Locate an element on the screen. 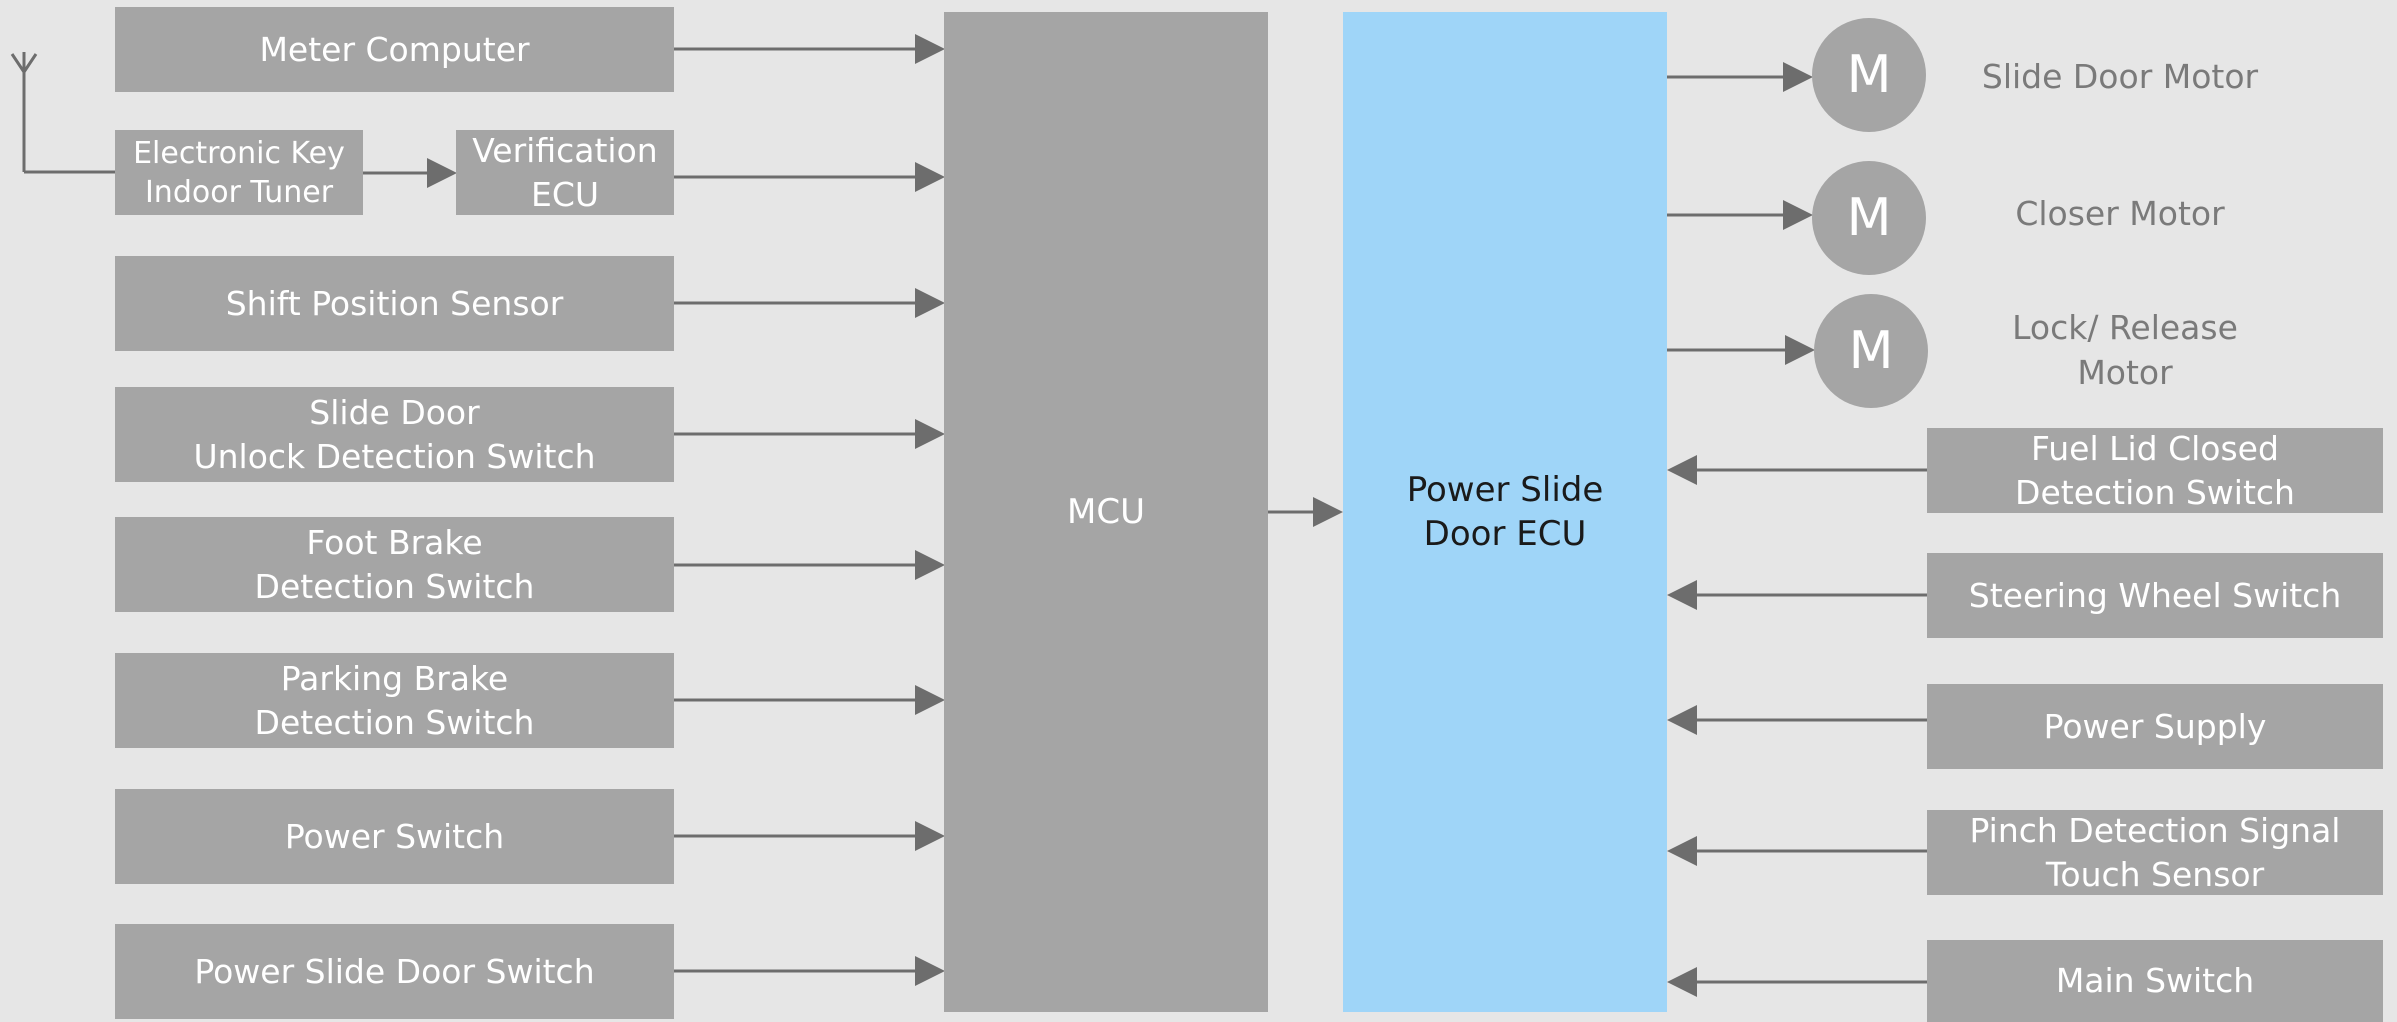 Image resolution: width=2397 pixels, height=1022 pixels. power-switch-block: Power Switch is located at coordinates (394, 836).